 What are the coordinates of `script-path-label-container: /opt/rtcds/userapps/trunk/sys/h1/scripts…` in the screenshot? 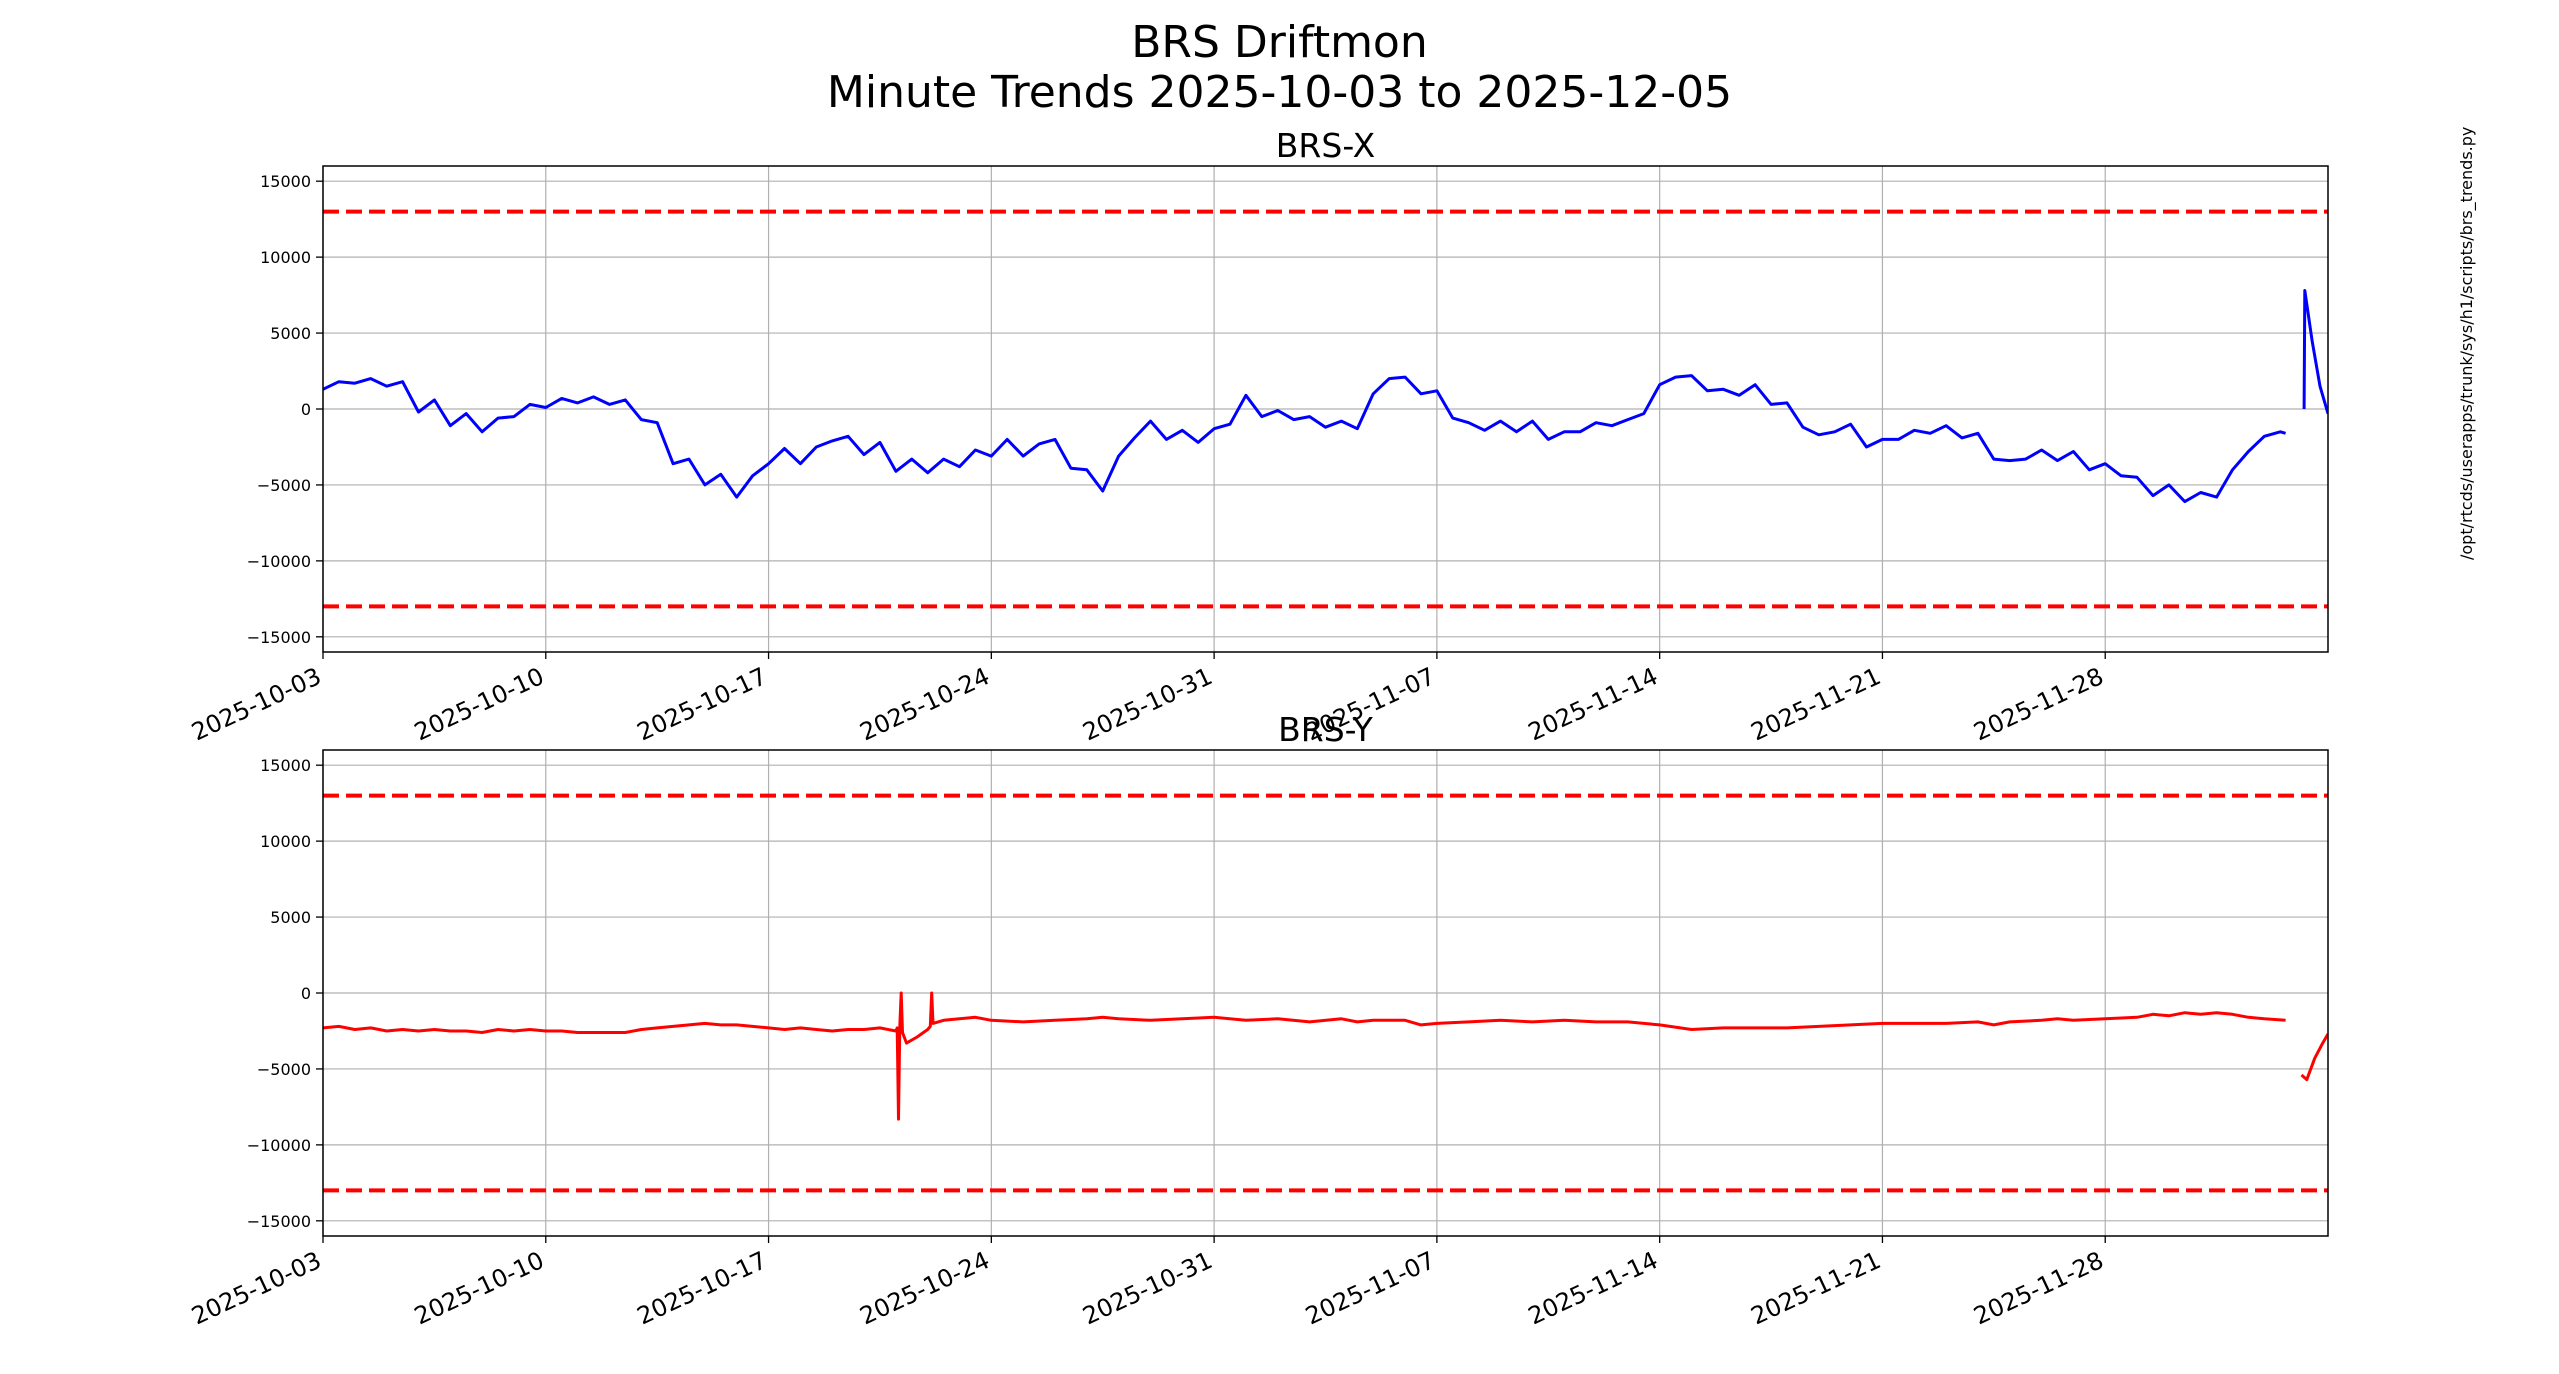 It's located at (2470, 333).